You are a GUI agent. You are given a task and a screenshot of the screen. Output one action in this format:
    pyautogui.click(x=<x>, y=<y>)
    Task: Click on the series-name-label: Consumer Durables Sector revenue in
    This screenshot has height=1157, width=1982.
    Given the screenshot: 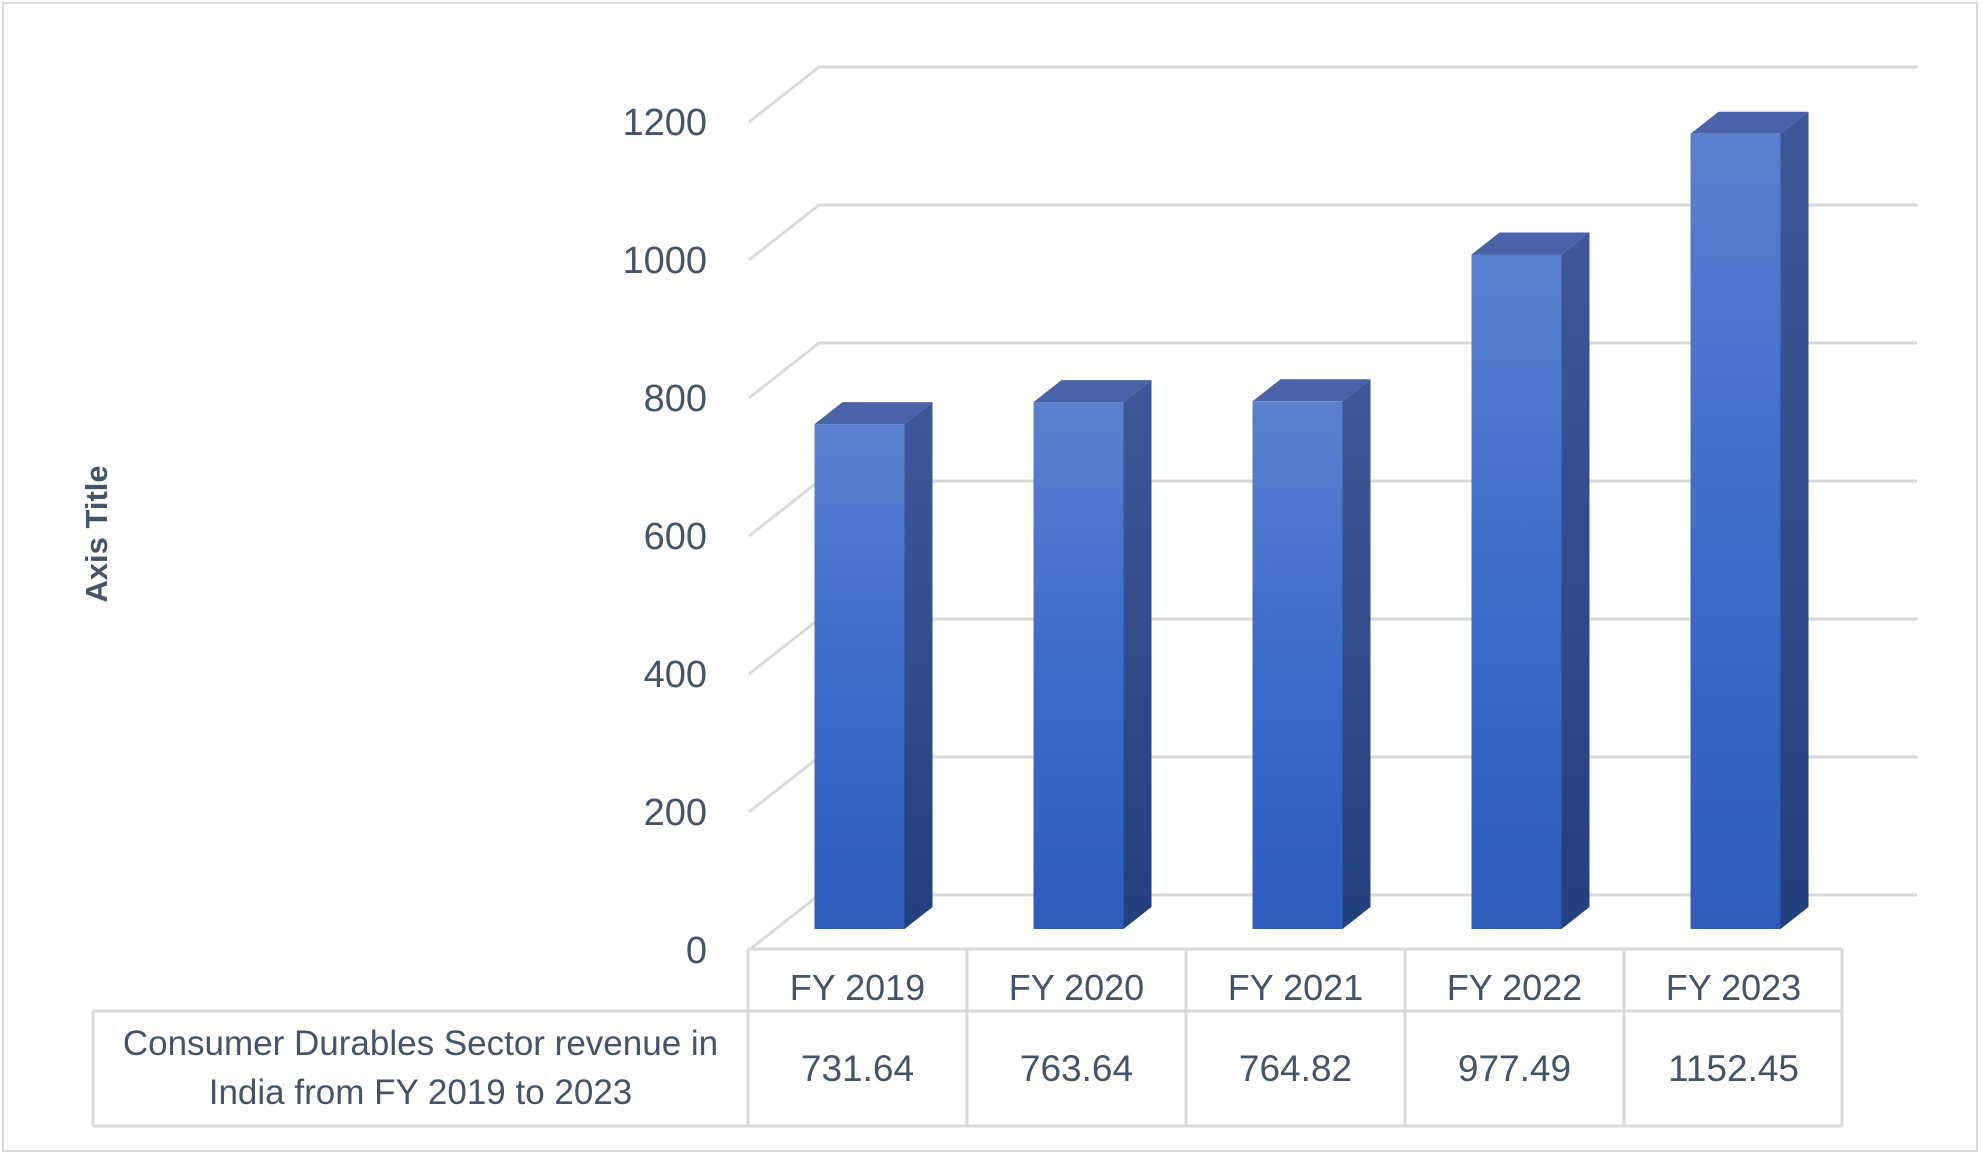 What is the action you would take?
    pyautogui.click(x=420, y=1043)
    